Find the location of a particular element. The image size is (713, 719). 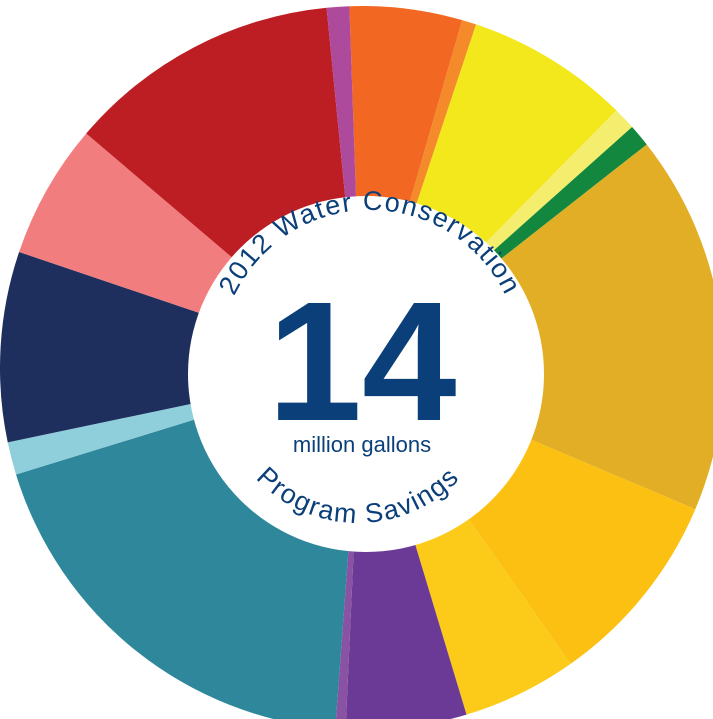

center-unit: million gallons is located at coordinates (362, 444).